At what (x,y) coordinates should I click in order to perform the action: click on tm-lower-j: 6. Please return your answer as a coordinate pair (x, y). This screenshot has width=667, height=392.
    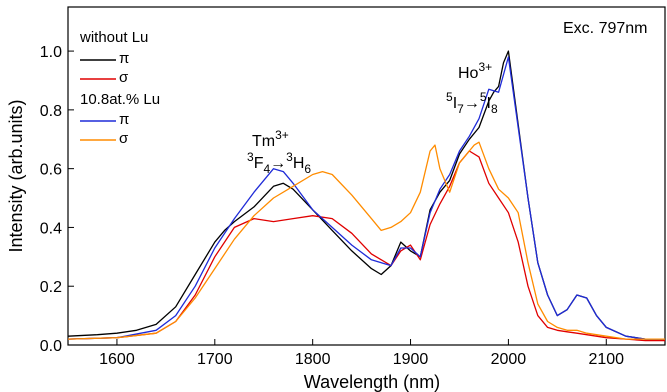
    Looking at the image, I should click on (307, 169).